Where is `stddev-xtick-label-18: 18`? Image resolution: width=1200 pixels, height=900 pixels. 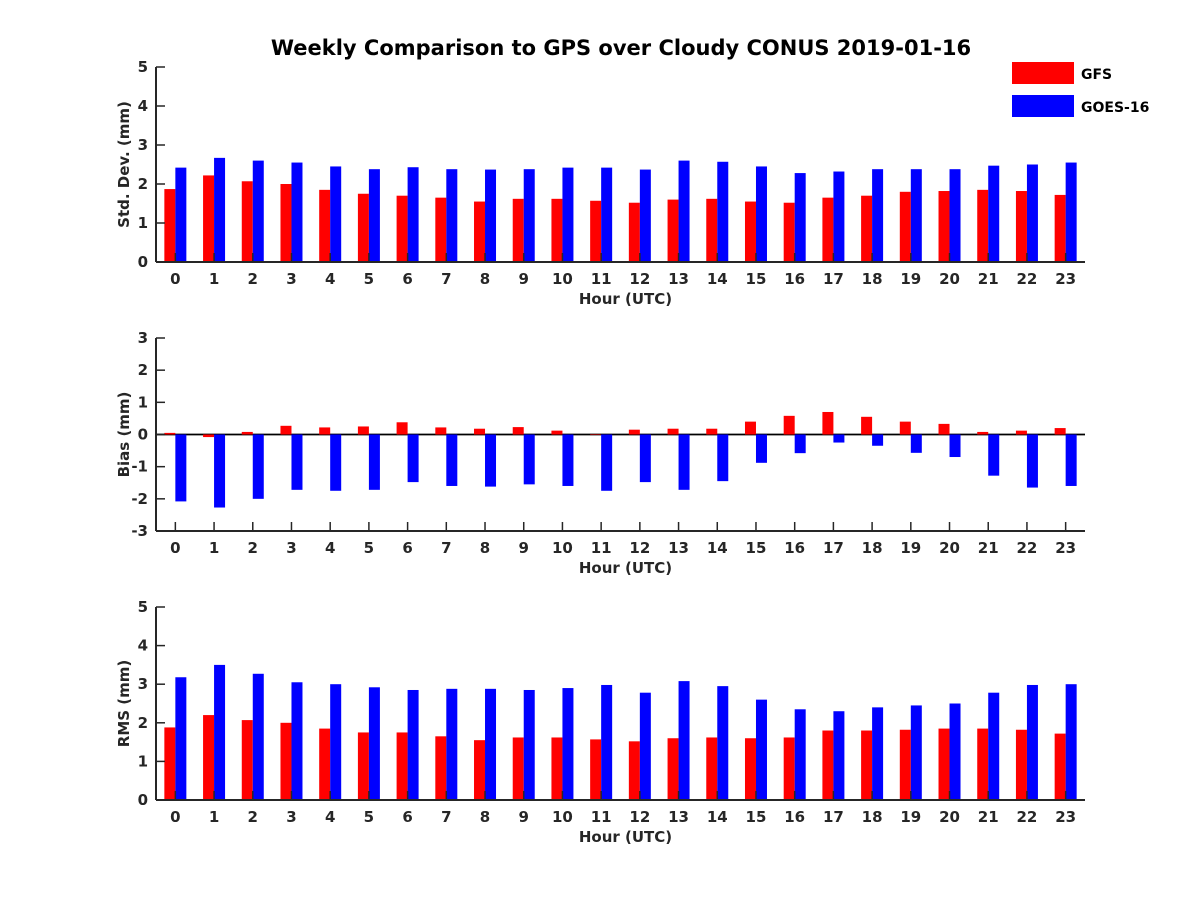
stddev-xtick-label-18: 18 is located at coordinates (872, 279).